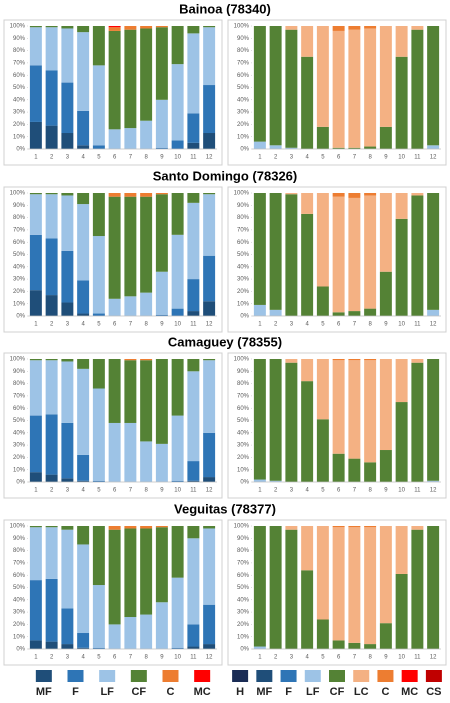 Image resolution: width=450 pixels, height=703 pixels. What do you see at coordinates (307, 325) in the screenshot?
I see `x-tick-label: 4` at bounding box center [307, 325].